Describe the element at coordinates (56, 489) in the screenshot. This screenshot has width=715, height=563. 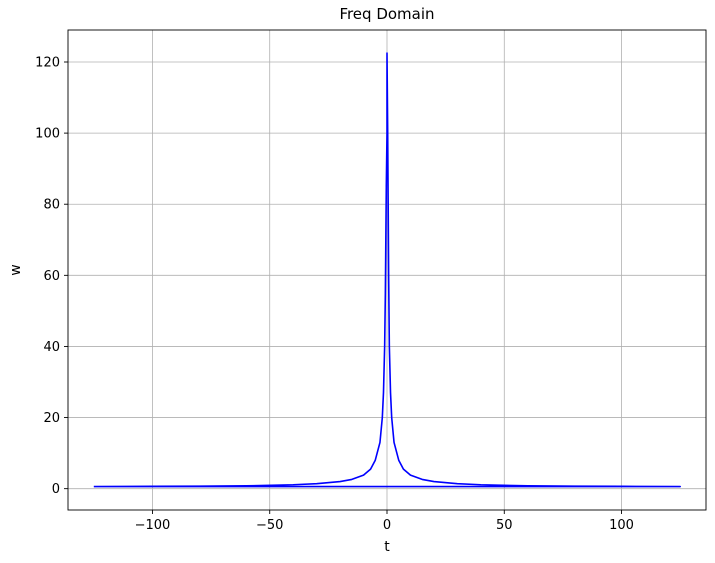
I see `y-tick-label: 0` at that location.